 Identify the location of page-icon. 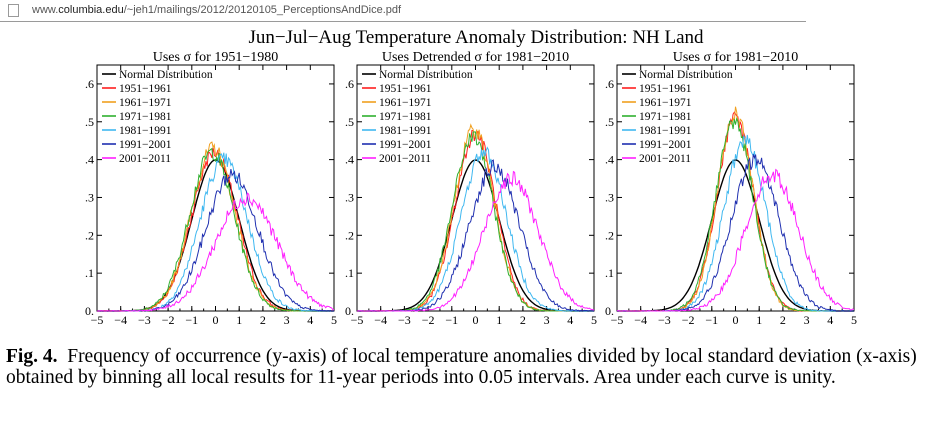
(13, 10).